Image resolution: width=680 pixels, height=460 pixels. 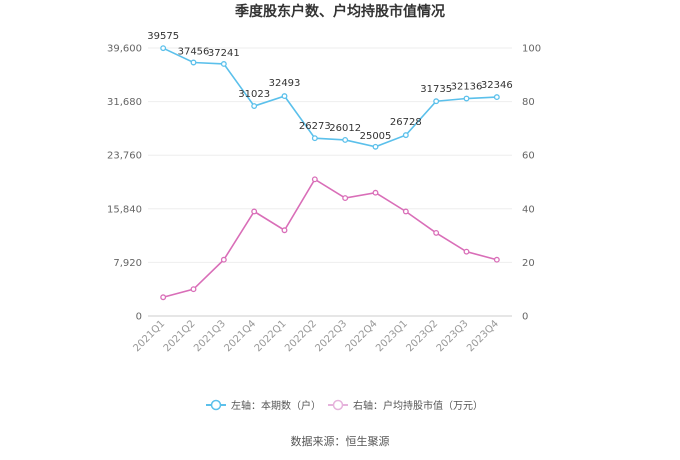 What do you see at coordinates (301, 336) in the screenshot?
I see `x-tick-label: 2022Q2` at bounding box center [301, 336].